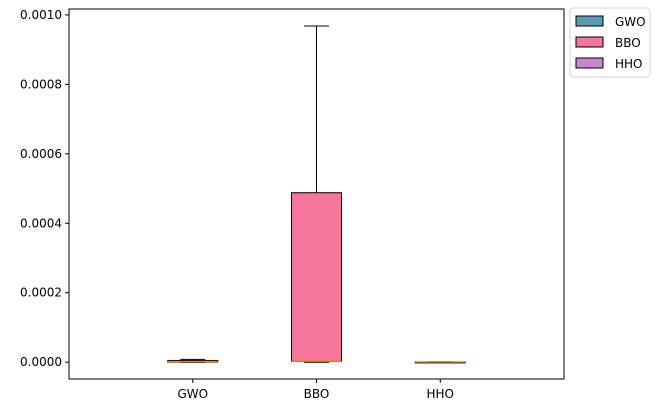 This screenshot has width=666, height=413. I want to click on y-tick-label: 0.0008, so click(41, 84).